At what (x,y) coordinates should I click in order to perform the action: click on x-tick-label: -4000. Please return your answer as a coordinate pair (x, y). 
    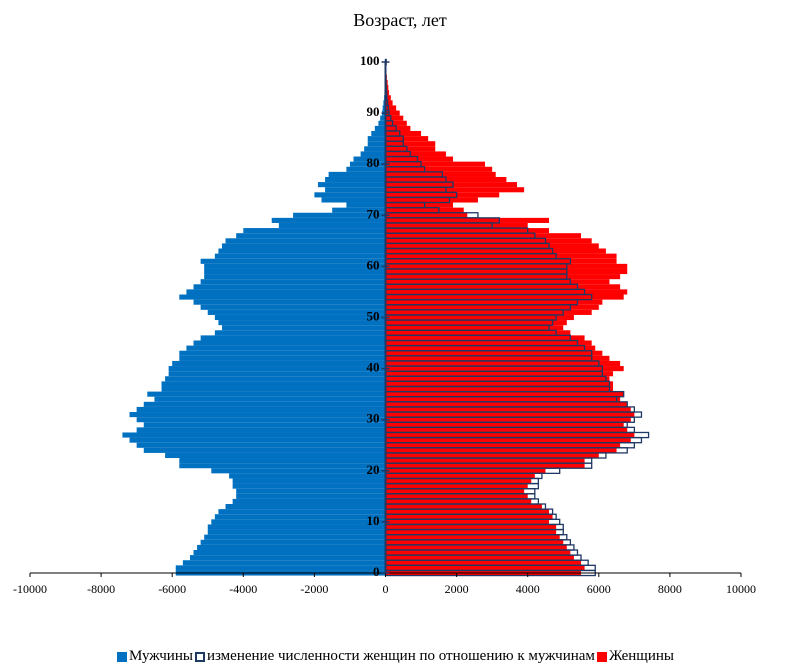
    Looking at the image, I should click on (243, 589).